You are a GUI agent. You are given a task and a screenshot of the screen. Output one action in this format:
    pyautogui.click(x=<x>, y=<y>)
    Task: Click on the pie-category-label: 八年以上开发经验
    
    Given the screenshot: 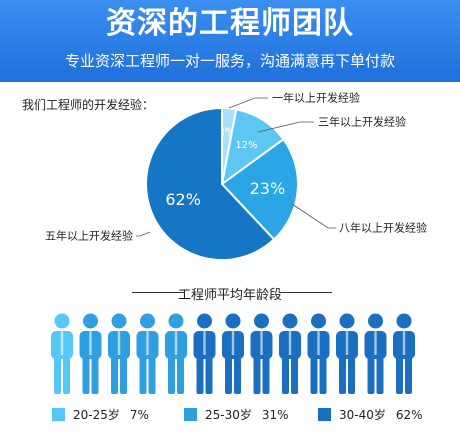 What is the action you would take?
    pyautogui.click(x=383, y=228)
    